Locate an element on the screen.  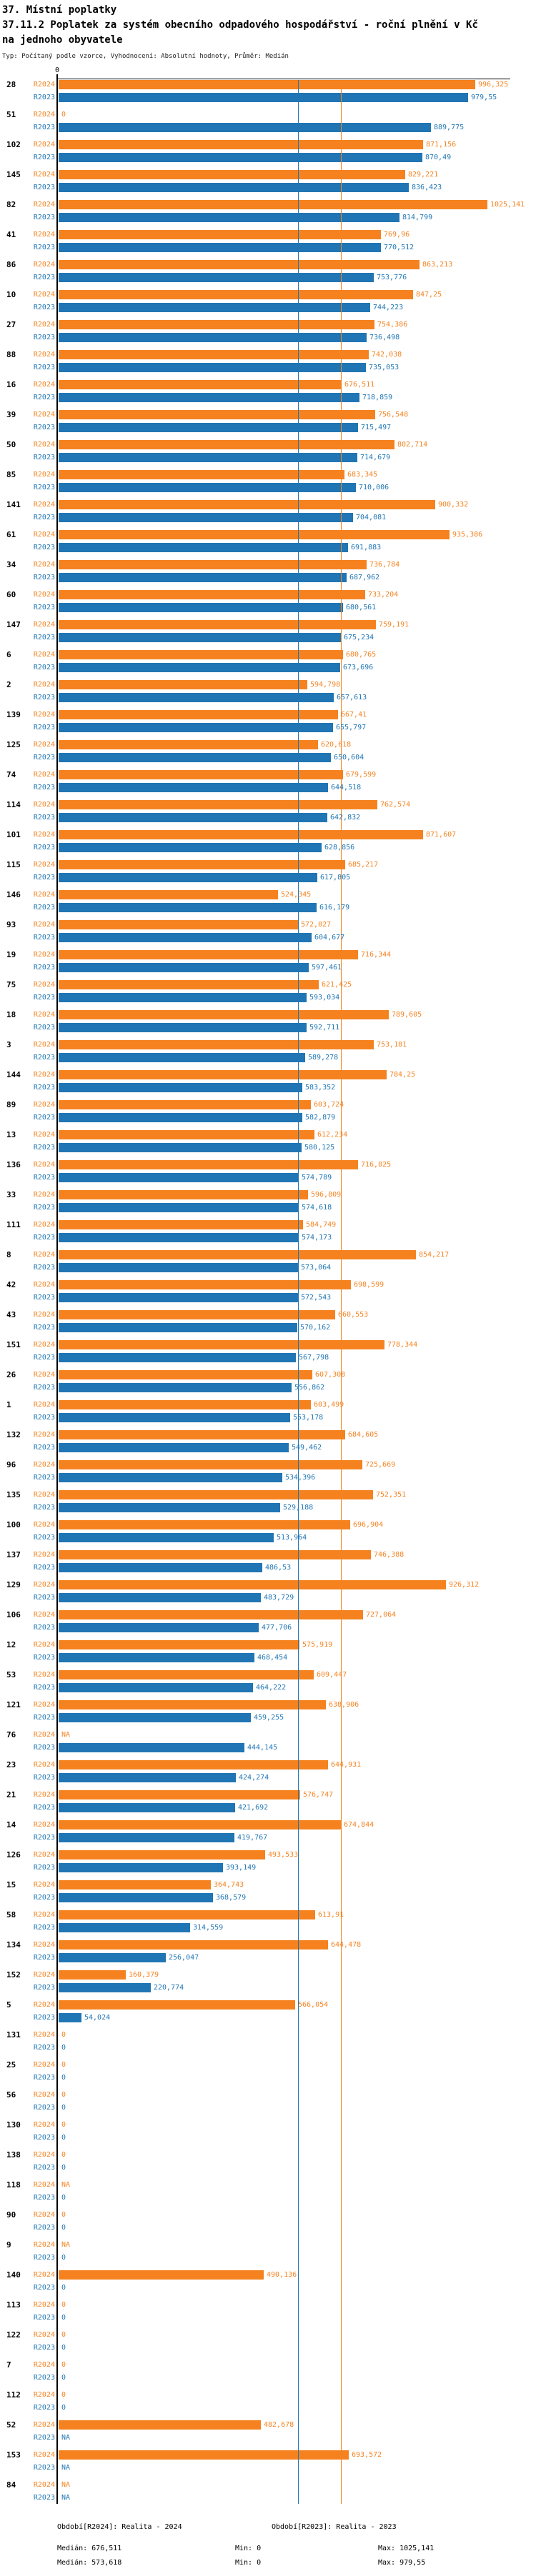
value-label: 814,799 is located at coordinates (417, 218).